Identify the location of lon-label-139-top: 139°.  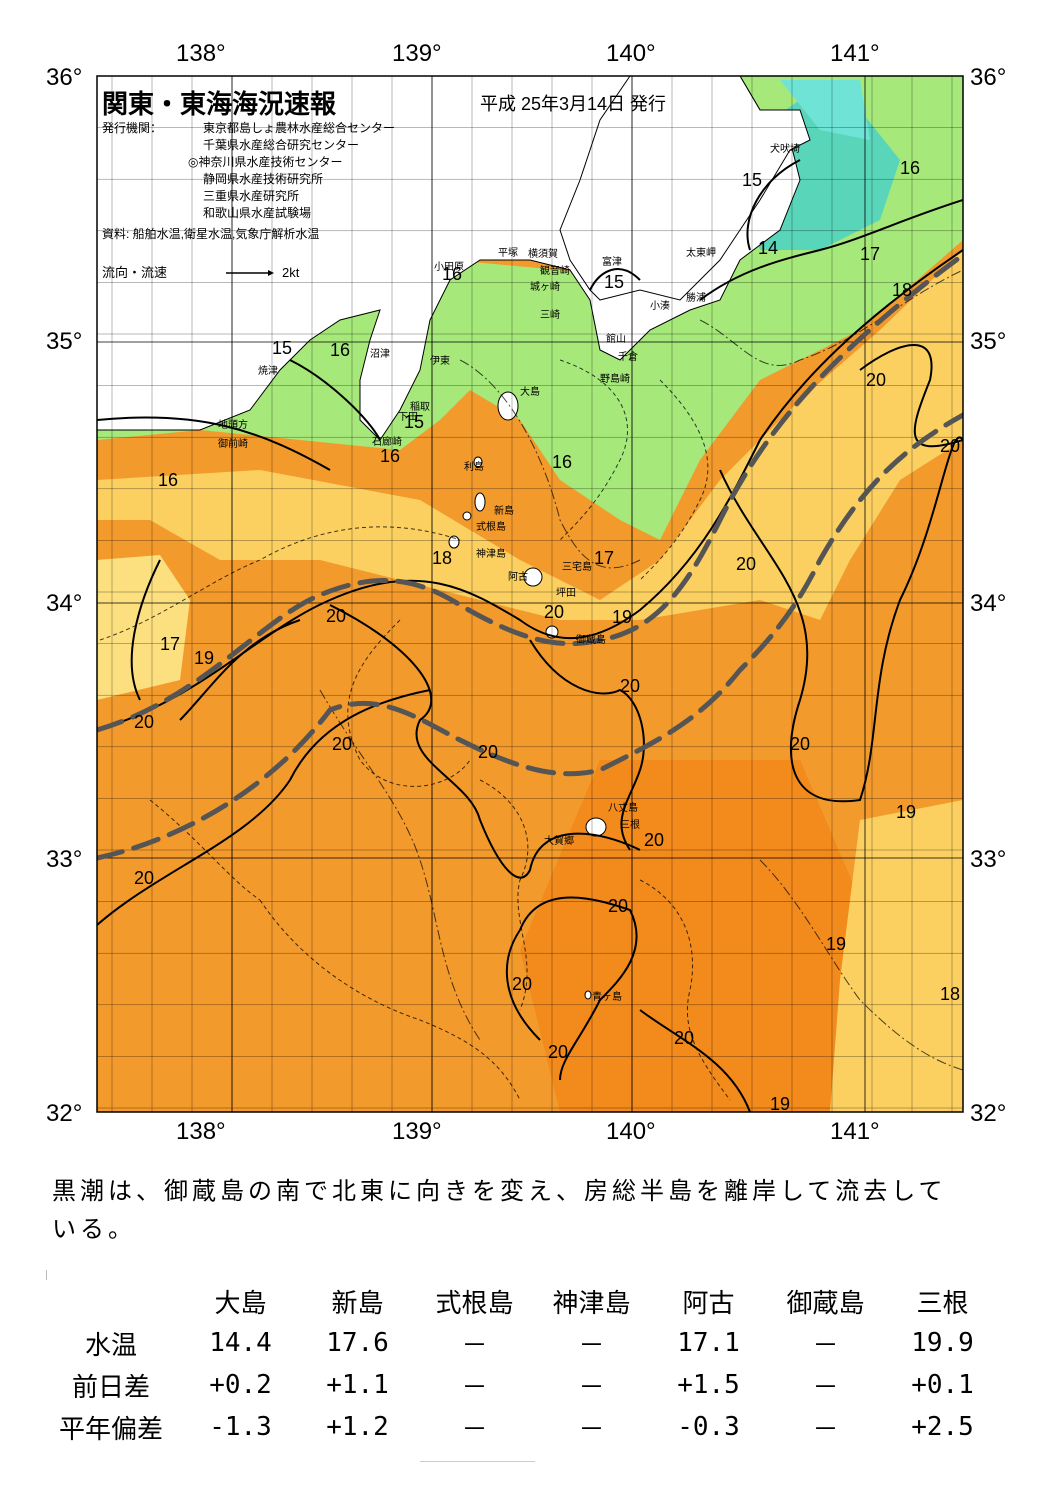
(417, 53).